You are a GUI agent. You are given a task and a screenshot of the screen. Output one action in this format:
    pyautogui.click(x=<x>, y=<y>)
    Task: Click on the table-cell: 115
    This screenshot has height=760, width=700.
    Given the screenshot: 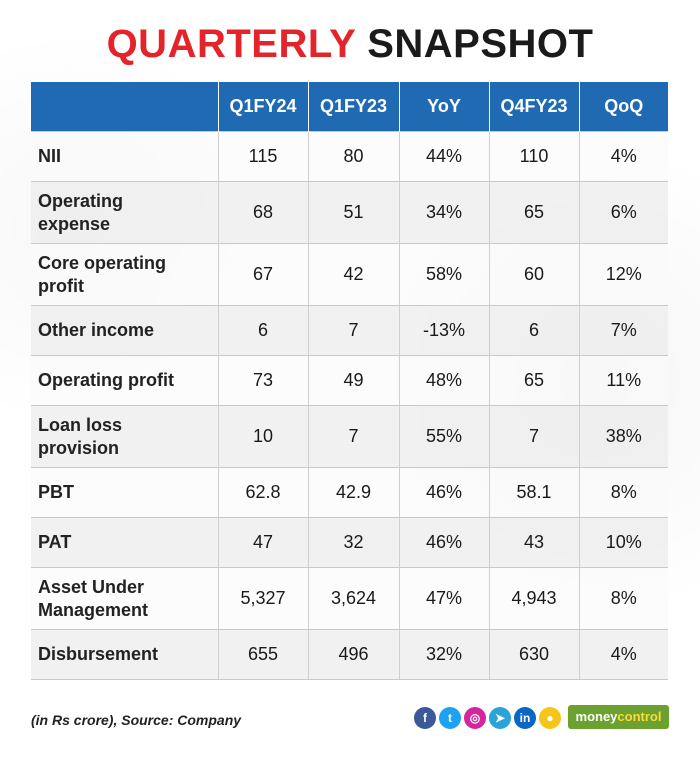 What is the action you would take?
    pyautogui.click(x=262, y=156)
    